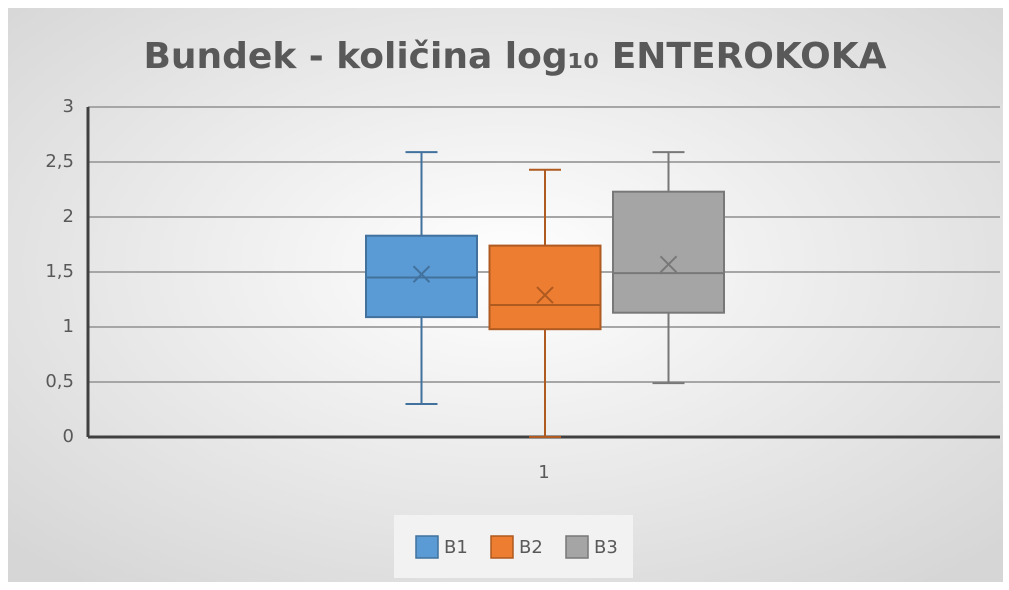 The image size is (1009, 590). Describe the element at coordinates (68, 106) in the screenshot. I see `y-tick-label: 3` at that location.